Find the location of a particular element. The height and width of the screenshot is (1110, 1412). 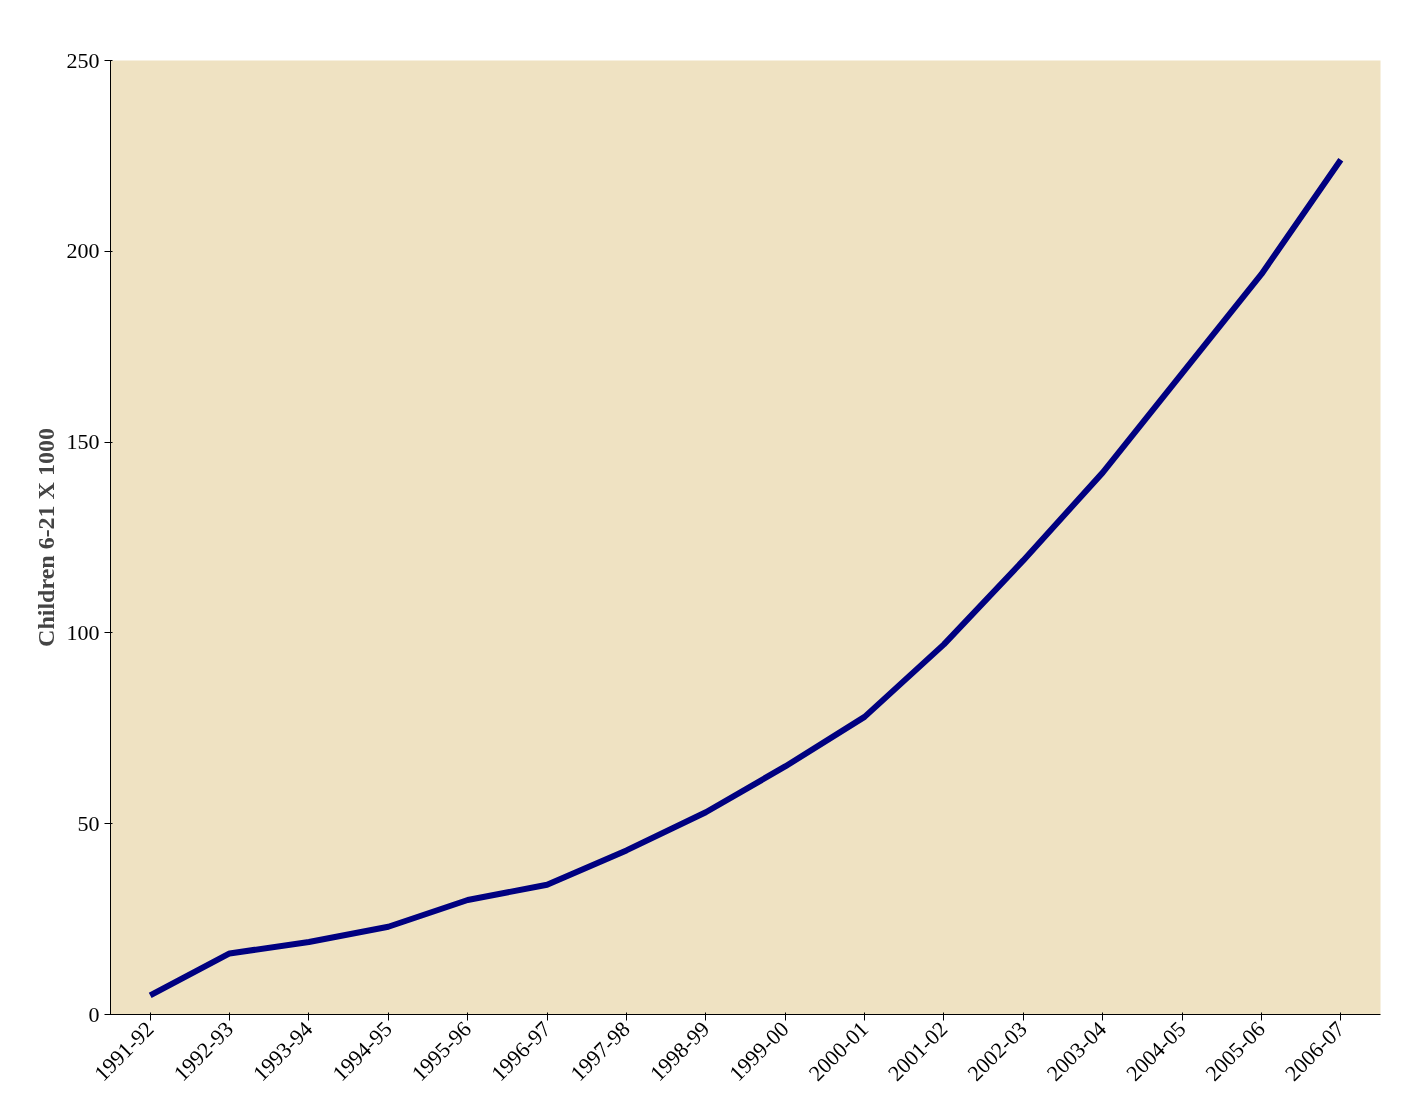

y-tick-label: 150 is located at coordinates (83, 442).